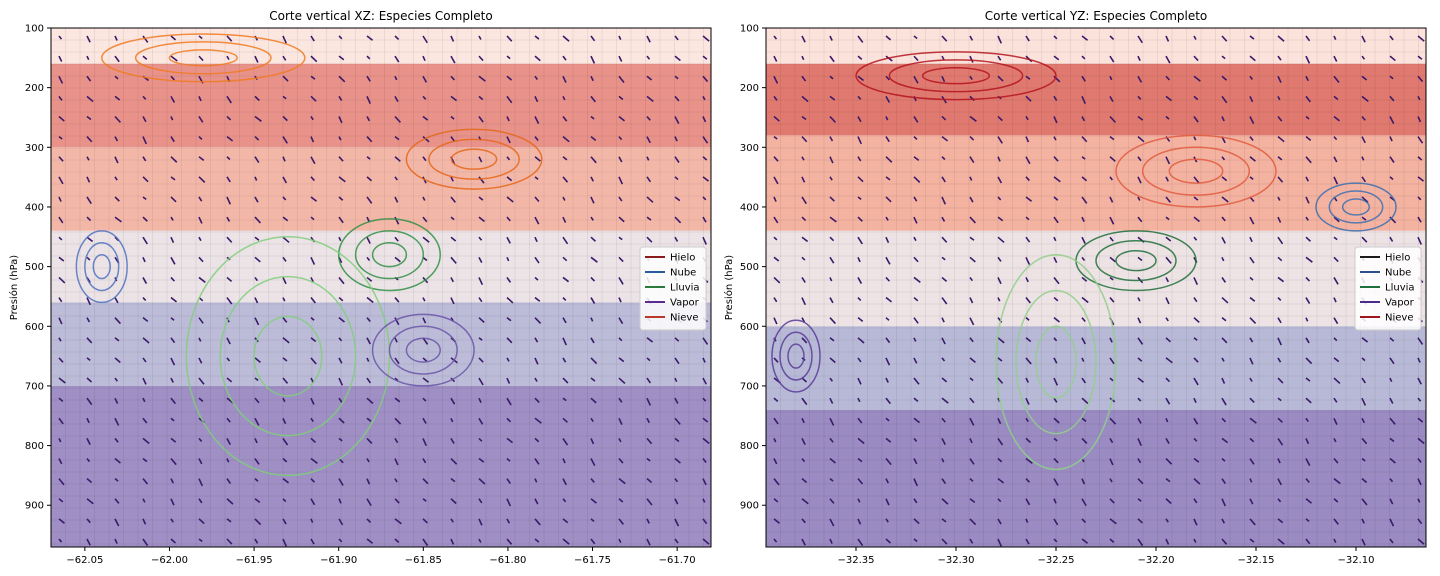 This screenshot has width=1440, height=576. I want to click on x-tick-label: −32.10, so click(1355, 560).